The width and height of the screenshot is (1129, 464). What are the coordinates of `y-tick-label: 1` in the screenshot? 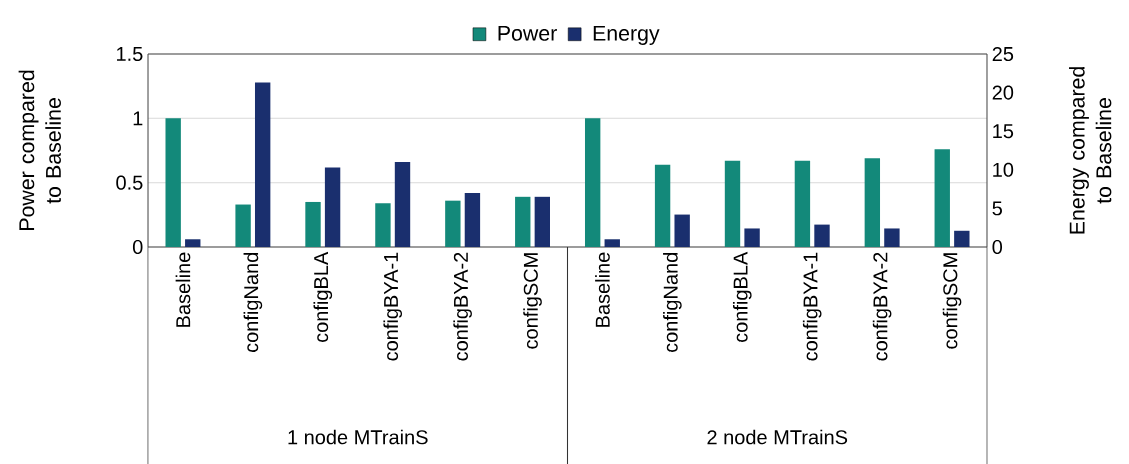 It's located at (138, 118).